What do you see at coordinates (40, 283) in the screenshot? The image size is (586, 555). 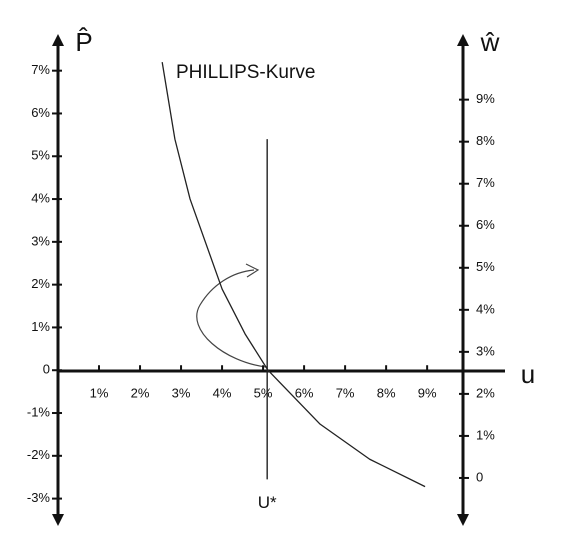 I see `y-tick-label: 2%` at bounding box center [40, 283].